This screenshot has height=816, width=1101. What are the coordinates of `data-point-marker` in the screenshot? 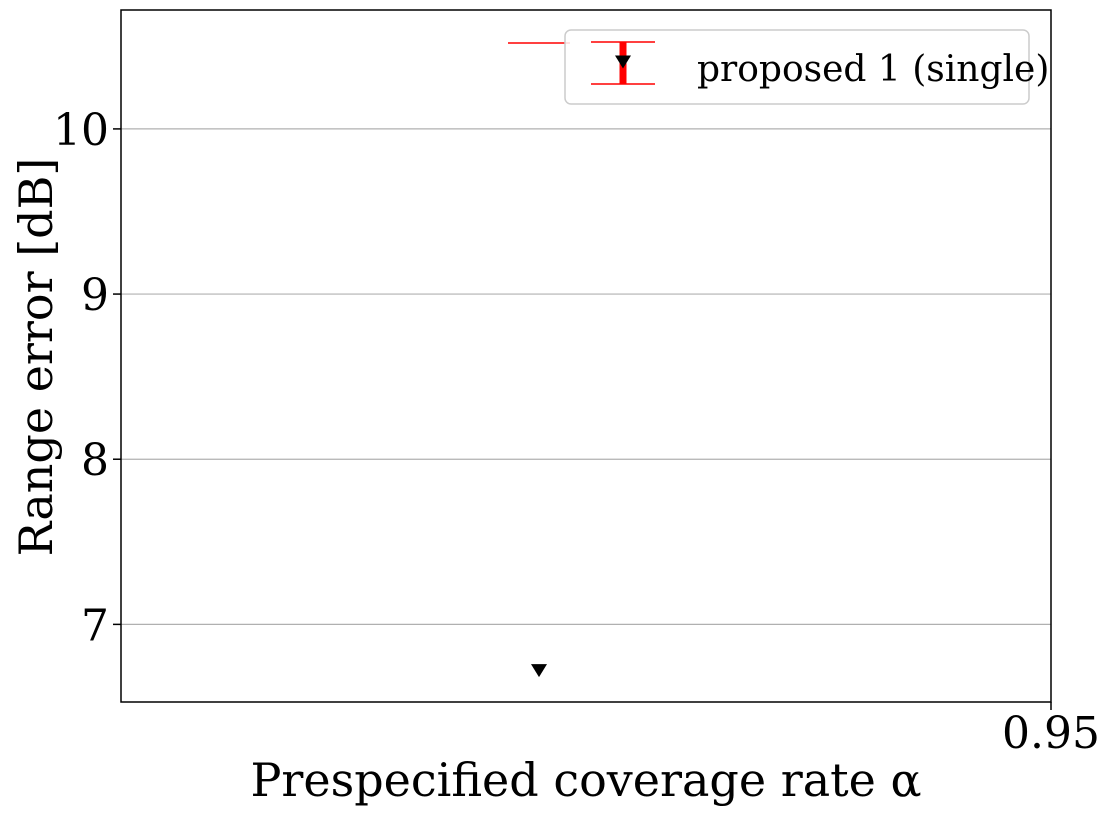 It's located at (539, 671).